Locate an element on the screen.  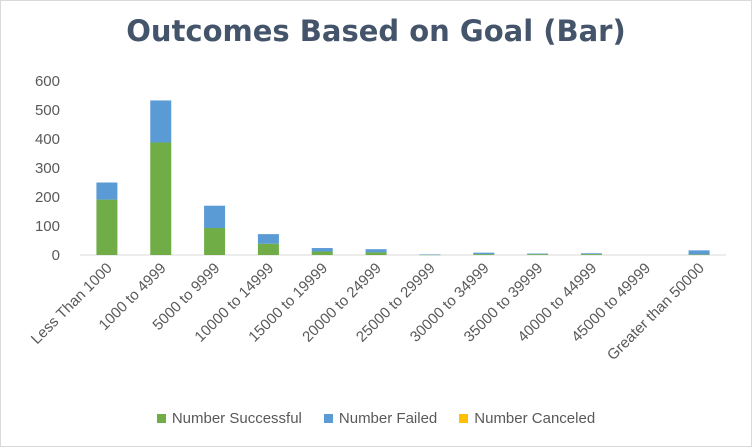
legend-item: Number Canceled is located at coordinates (527, 418).